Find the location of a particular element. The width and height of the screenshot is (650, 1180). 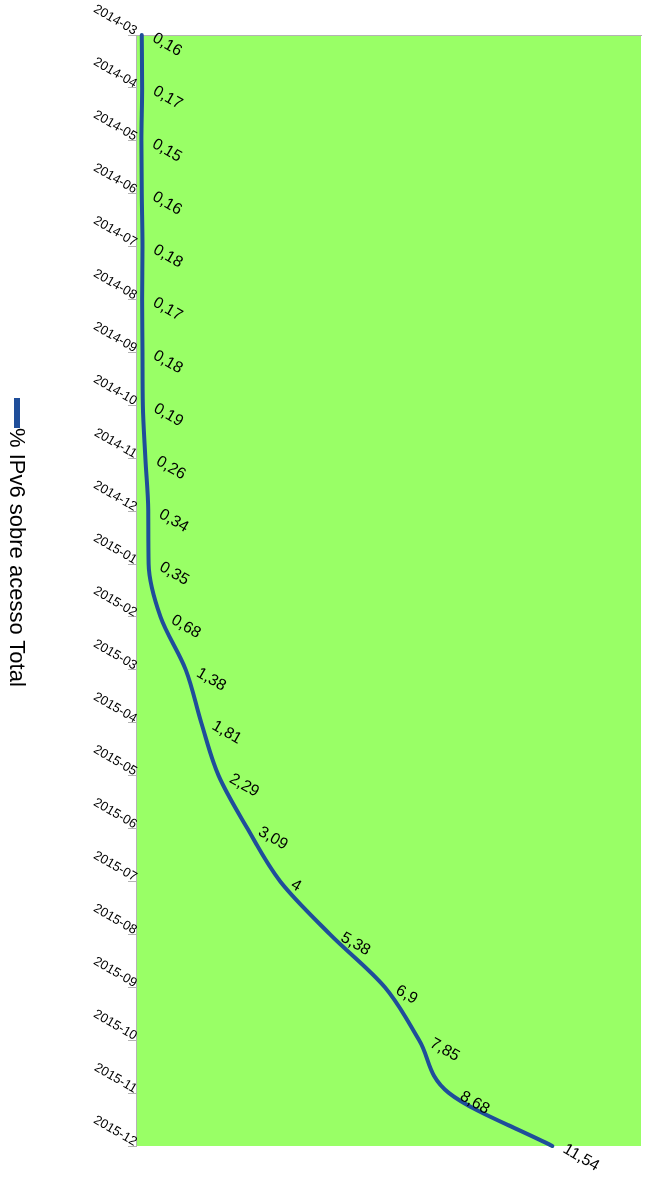

data-label: 11,54 is located at coordinates (581, 1156).